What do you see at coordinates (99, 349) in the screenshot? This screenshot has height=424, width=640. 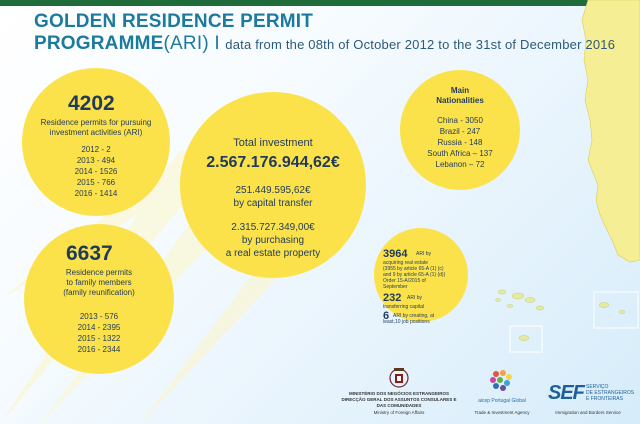 I see `family-year-2016: 2016 - 2344` at bounding box center [99, 349].